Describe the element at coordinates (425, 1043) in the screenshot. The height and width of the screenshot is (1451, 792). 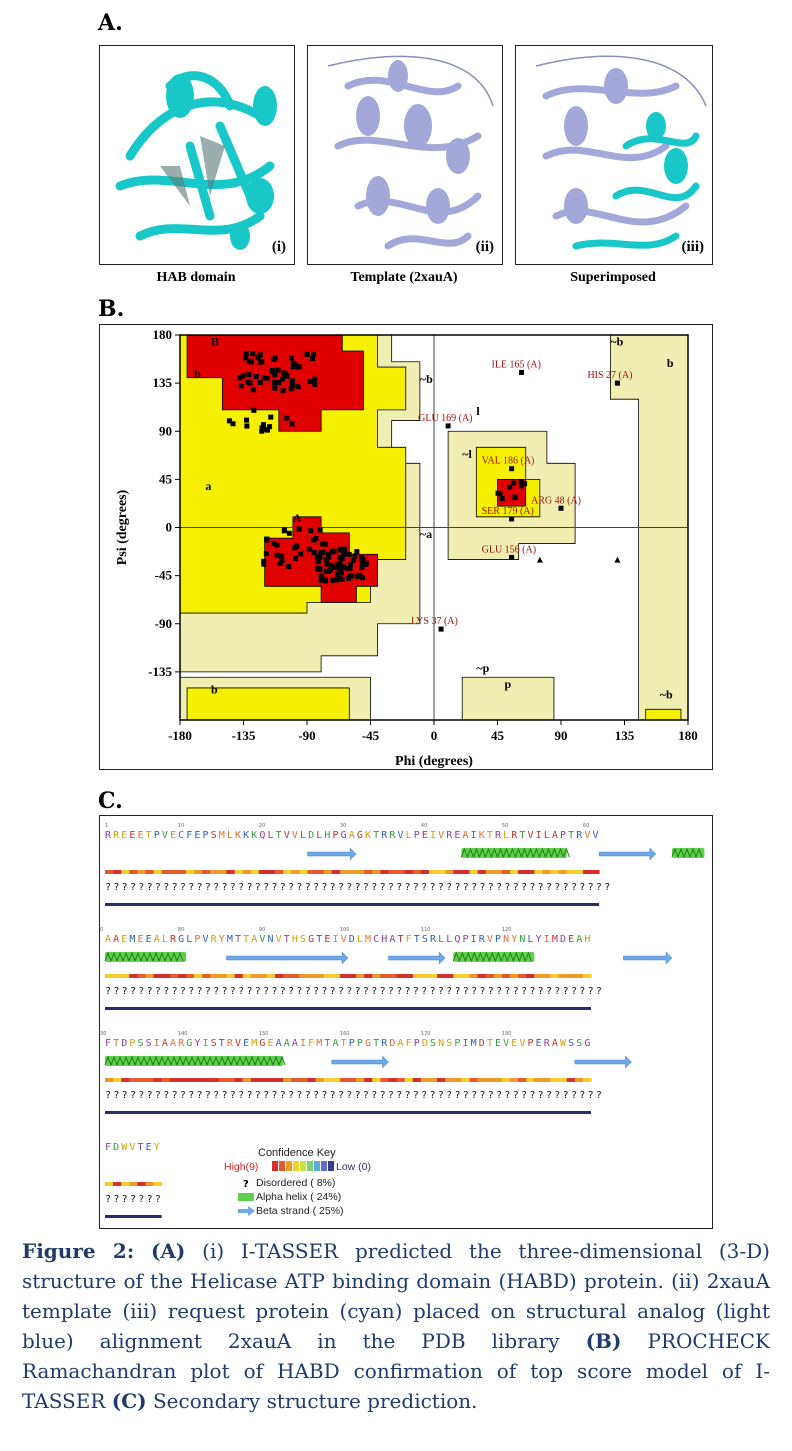
I see `residue-letter: D` at that location.